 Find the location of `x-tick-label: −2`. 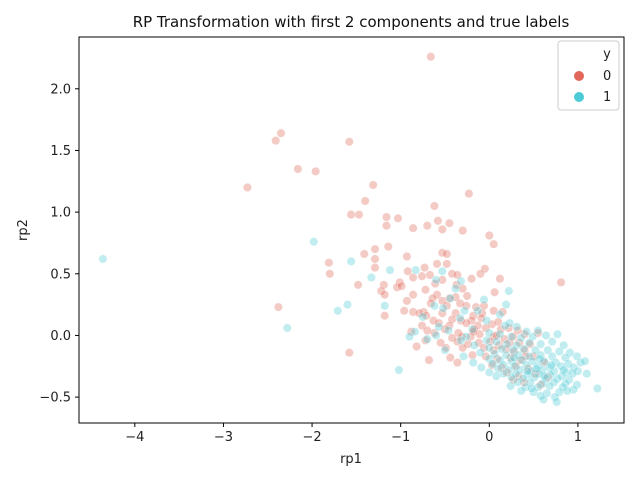

x-tick-label: −2 is located at coordinates (311, 437).